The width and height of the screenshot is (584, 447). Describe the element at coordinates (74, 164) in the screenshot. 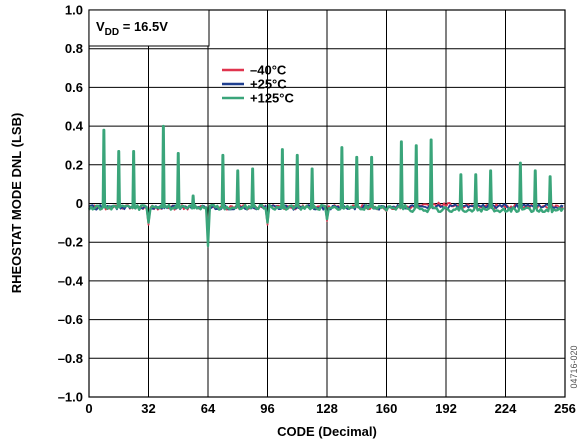

I see `y-tick-label: 0.2` at that location.